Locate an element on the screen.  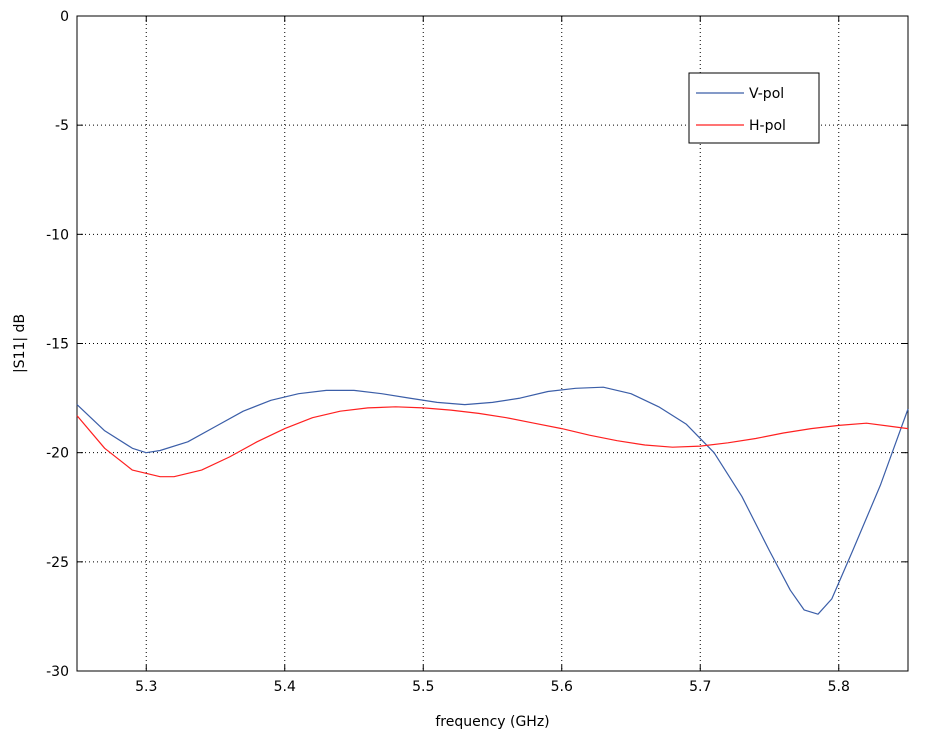
y-tick-label: -20 is located at coordinates (57, 454).